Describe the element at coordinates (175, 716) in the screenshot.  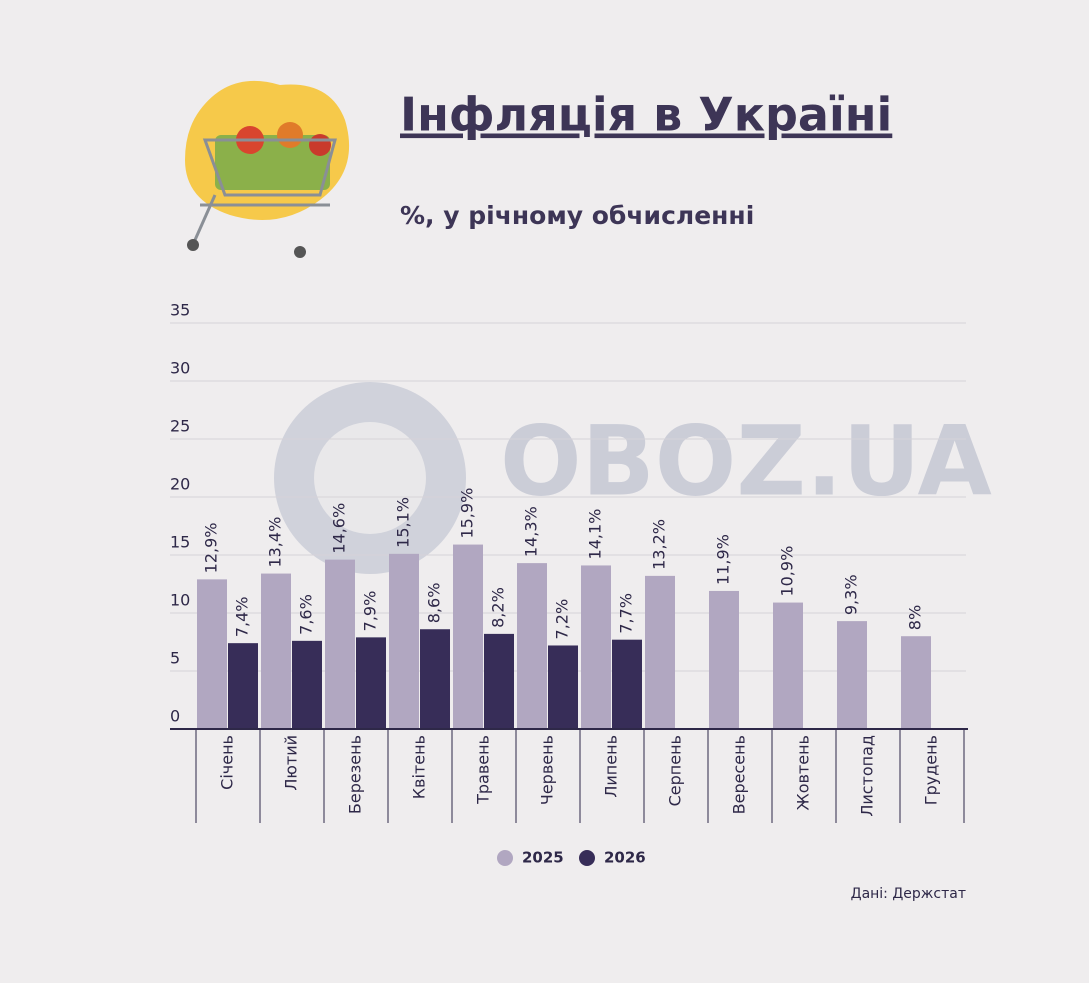
I see `y-tick-label: 0` at that location.